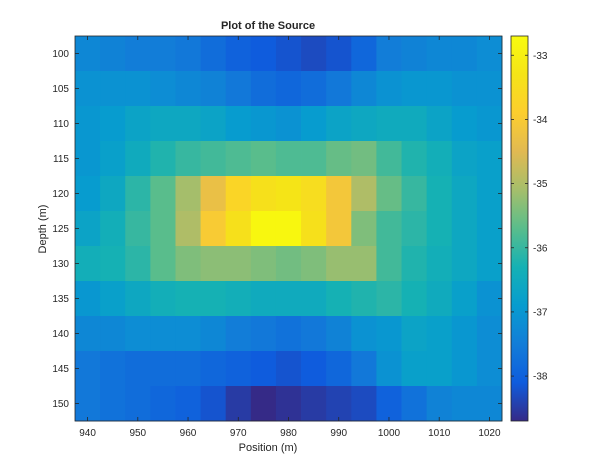  Describe the element at coordinates (61, 124) in the screenshot. I see `y-tick-label: 110` at that location.